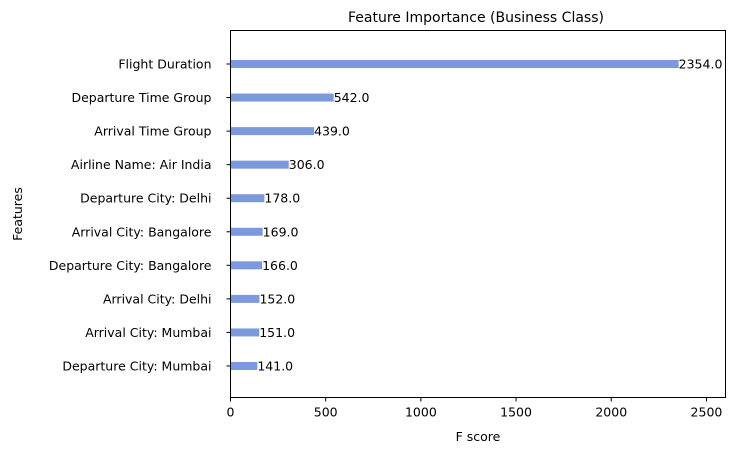  I want to click on y-tick-label-4: Departure City: Delhi, so click(145, 198).